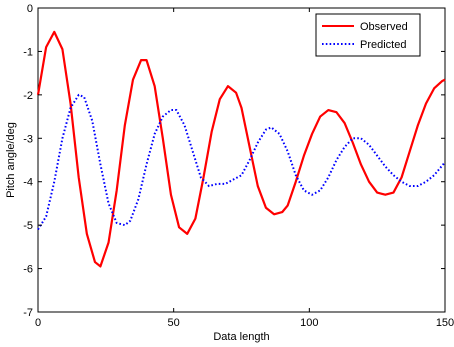 The width and height of the screenshot is (454, 347). I want to click on y-tick-label: -7, so click(28, 313).